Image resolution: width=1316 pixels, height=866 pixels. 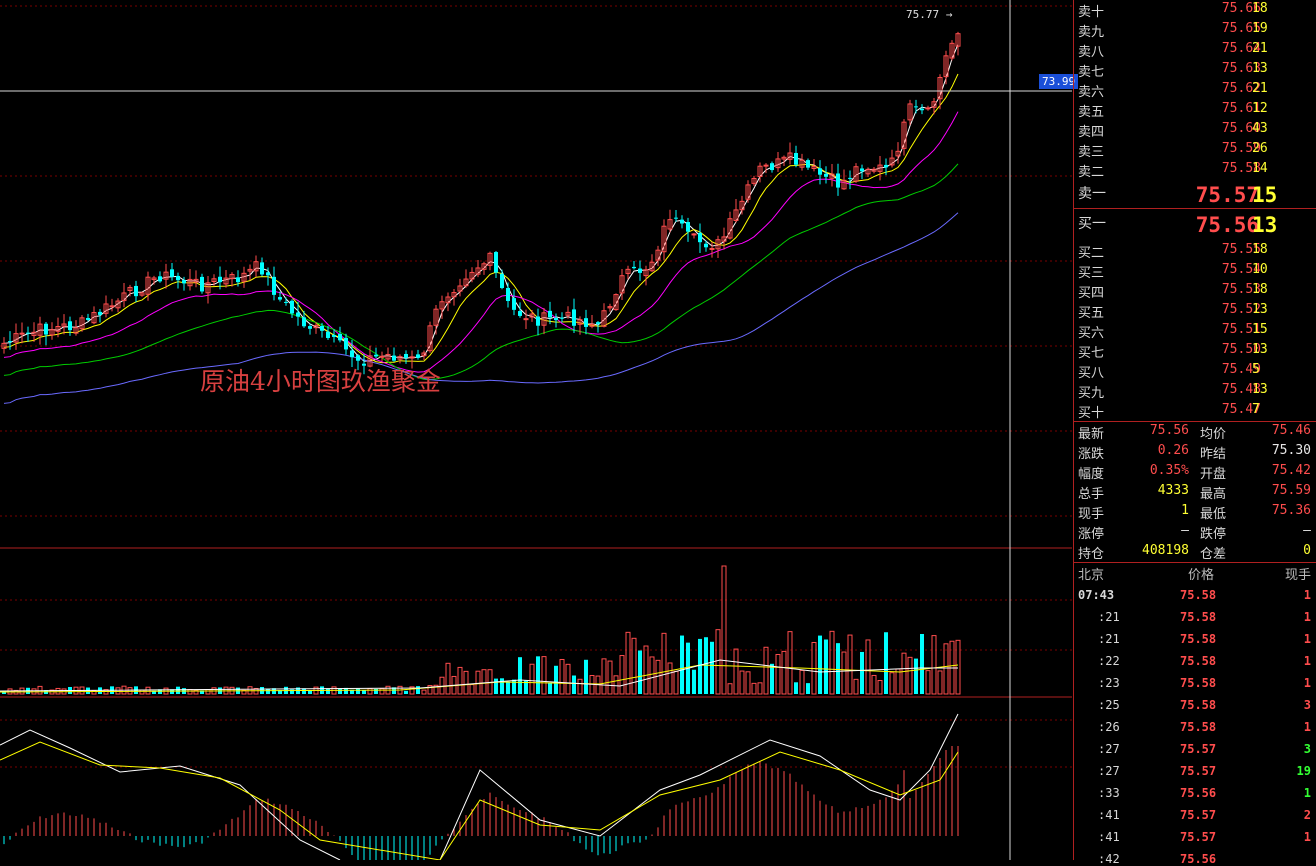 I want to click on level-price: 75.61, so click(x=1241, y=108).